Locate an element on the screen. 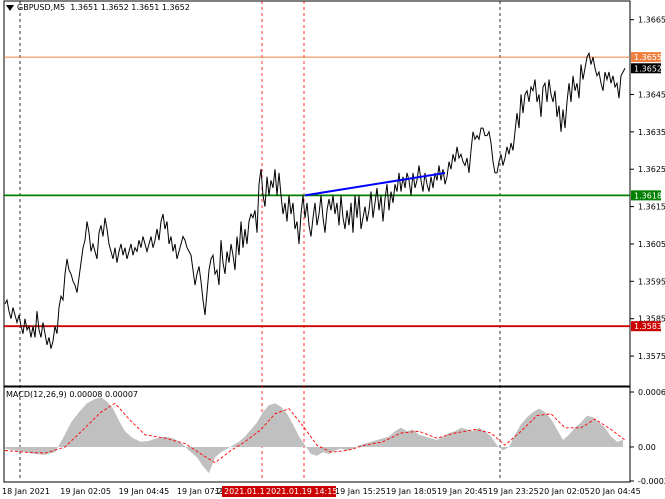 The height and width of the screenshot is (499, 665). red-price-badge is located at coordinates (646, 326).